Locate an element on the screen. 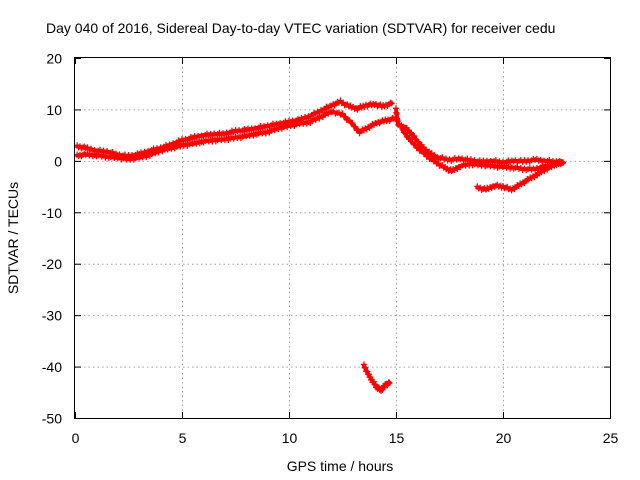 Image resolution: width=640 pixels, height=480 pixels. x-tick-label: 25 is located at coordinates (611, 438).